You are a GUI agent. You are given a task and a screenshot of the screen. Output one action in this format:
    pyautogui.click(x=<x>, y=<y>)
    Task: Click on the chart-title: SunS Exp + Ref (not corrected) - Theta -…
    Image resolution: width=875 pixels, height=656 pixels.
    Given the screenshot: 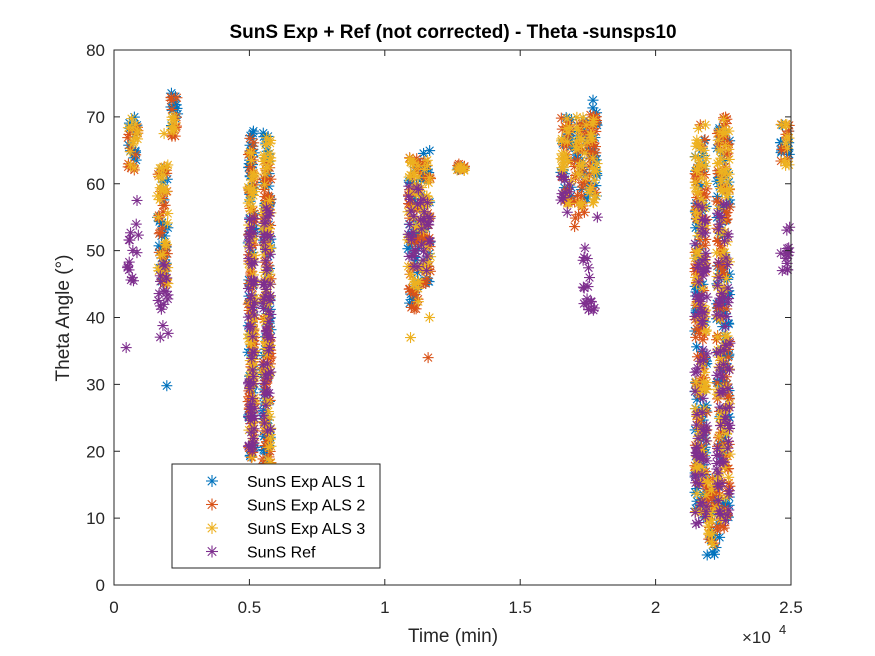 What is the action you would take?
    pyautogui.click(x=452, y=32)
    